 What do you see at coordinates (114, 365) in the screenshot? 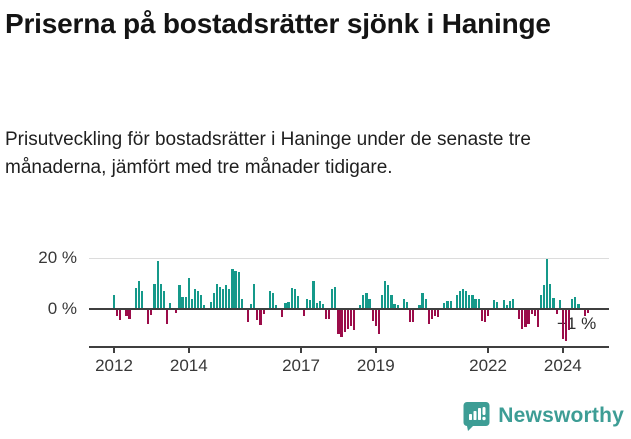
I see `x-tick-label-2012: 2012` at bounding box center [114, 365].